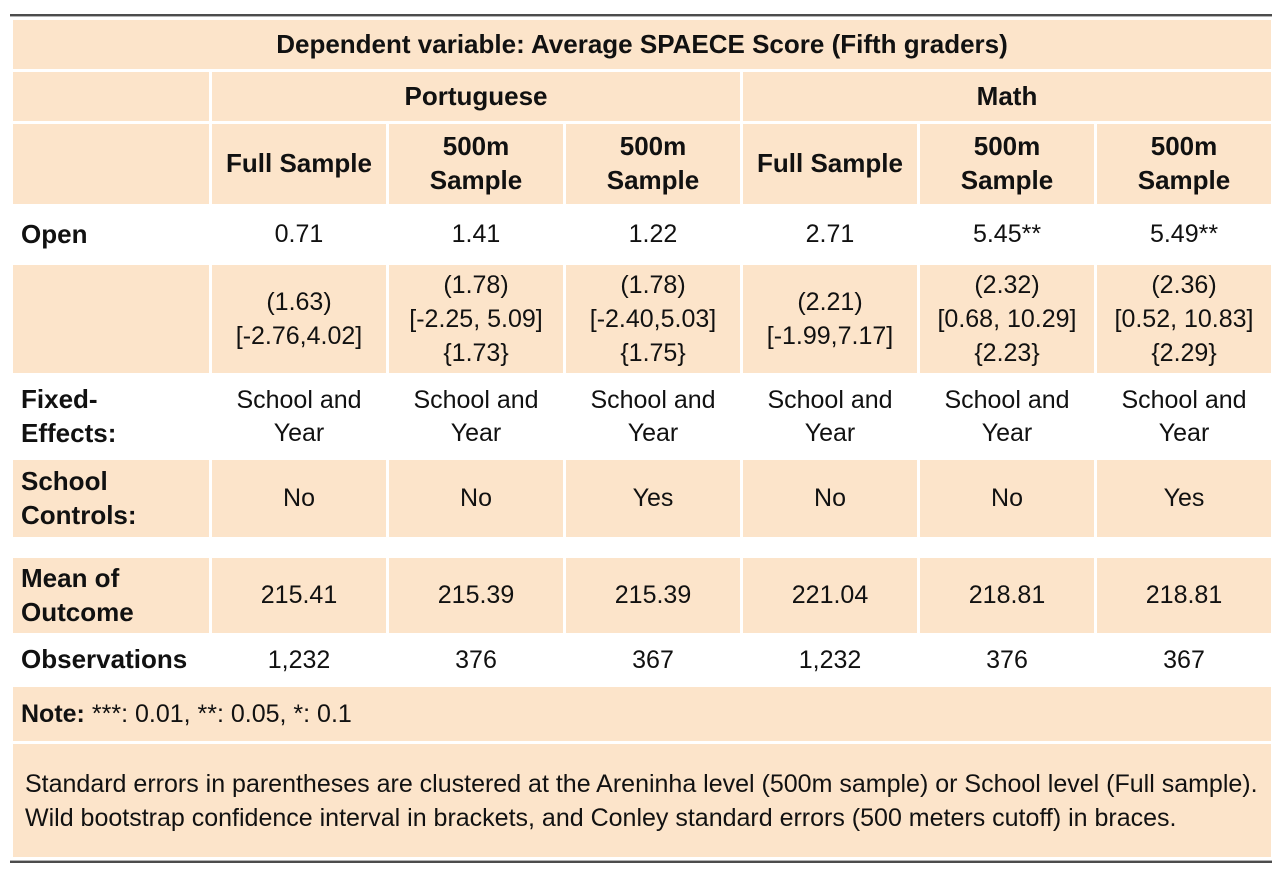 The image size is (1282, 872). I want to click on se-value: (1.78) [-2.25, 5.09] {1.73}, so click(476, 319).